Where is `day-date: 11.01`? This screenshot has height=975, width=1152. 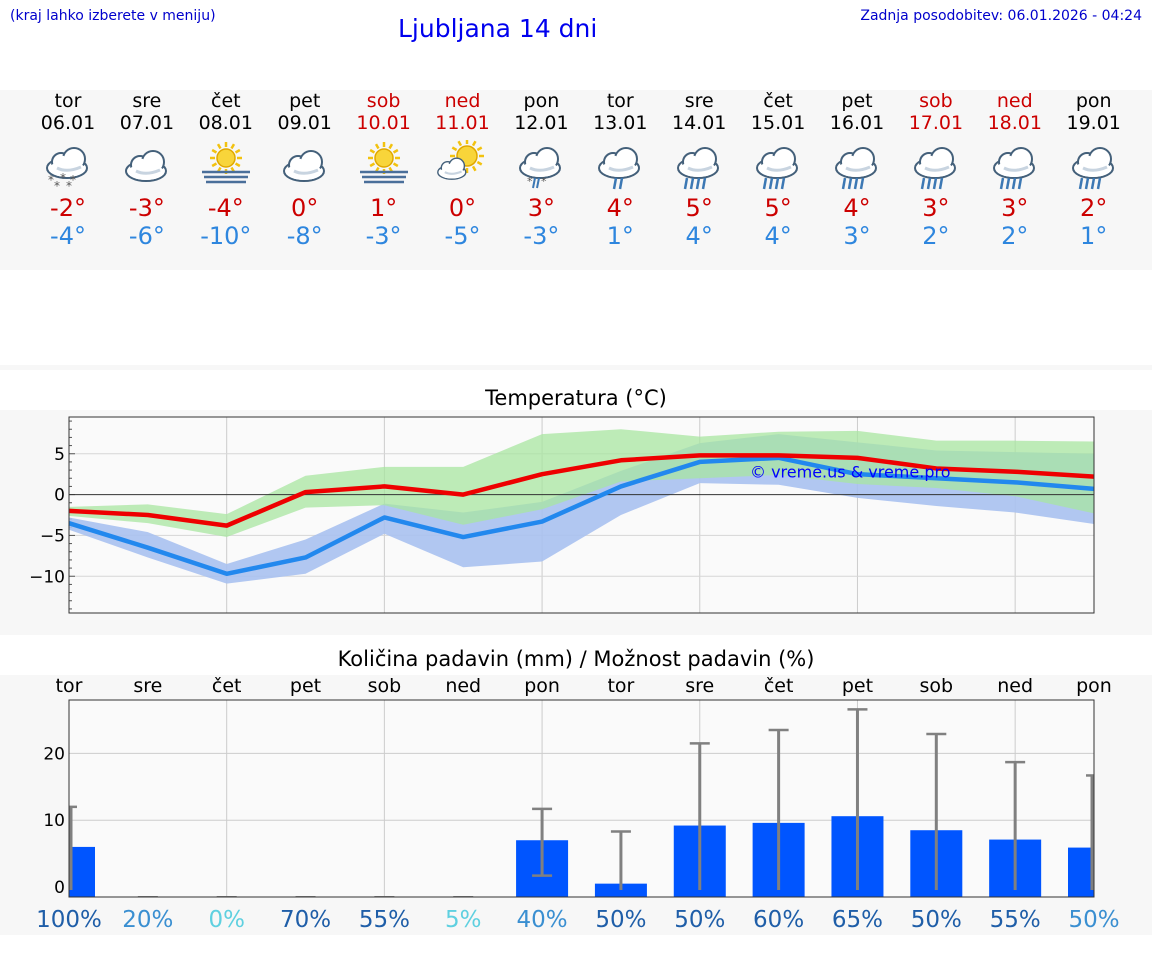
day-date: 11.01 is located at coordinates (462, 123).